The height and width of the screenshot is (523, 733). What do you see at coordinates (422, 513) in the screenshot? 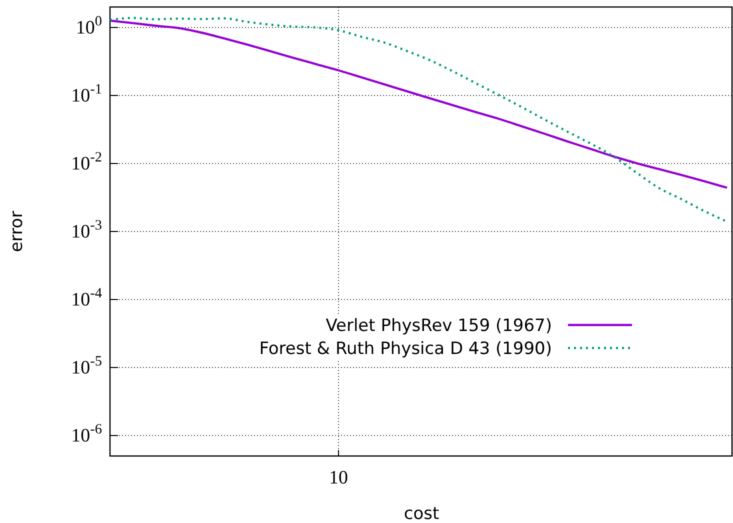
I see `x-axis-title: cost` at bounding box center [422, 513].